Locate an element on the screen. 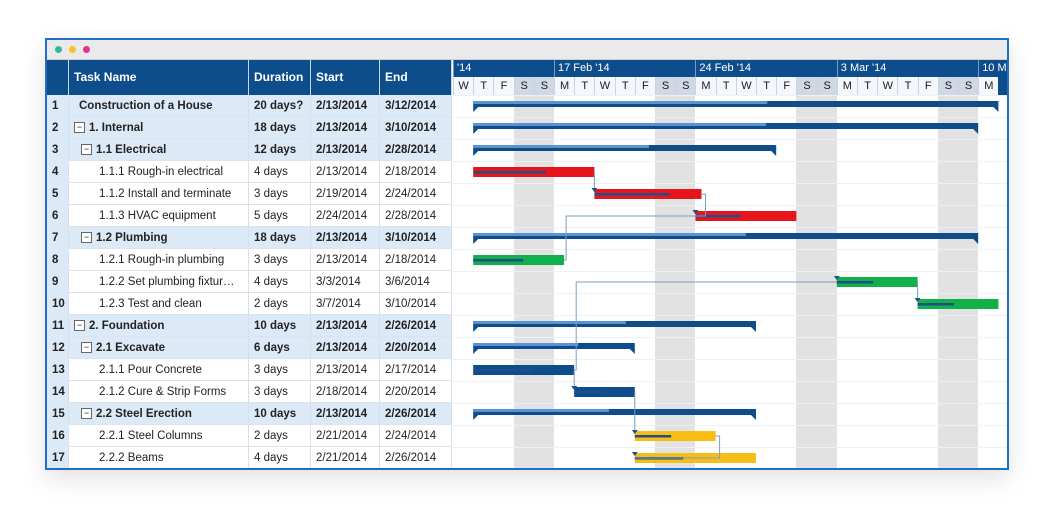 This screenshot has height=518, width=1052. end-cell: 3/12/2014 is located at coordinates (416, 106).